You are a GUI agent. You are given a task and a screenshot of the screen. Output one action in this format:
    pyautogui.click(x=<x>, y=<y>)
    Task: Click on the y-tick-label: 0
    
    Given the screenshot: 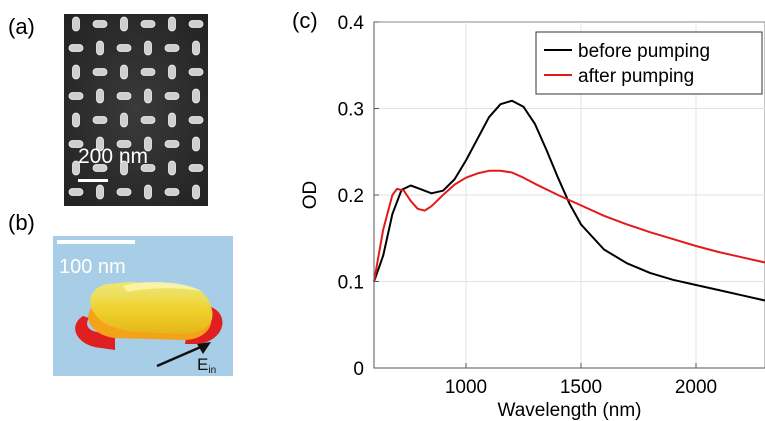 What is the action you would take?
    pyautogui.click(x=358, y=369)
    